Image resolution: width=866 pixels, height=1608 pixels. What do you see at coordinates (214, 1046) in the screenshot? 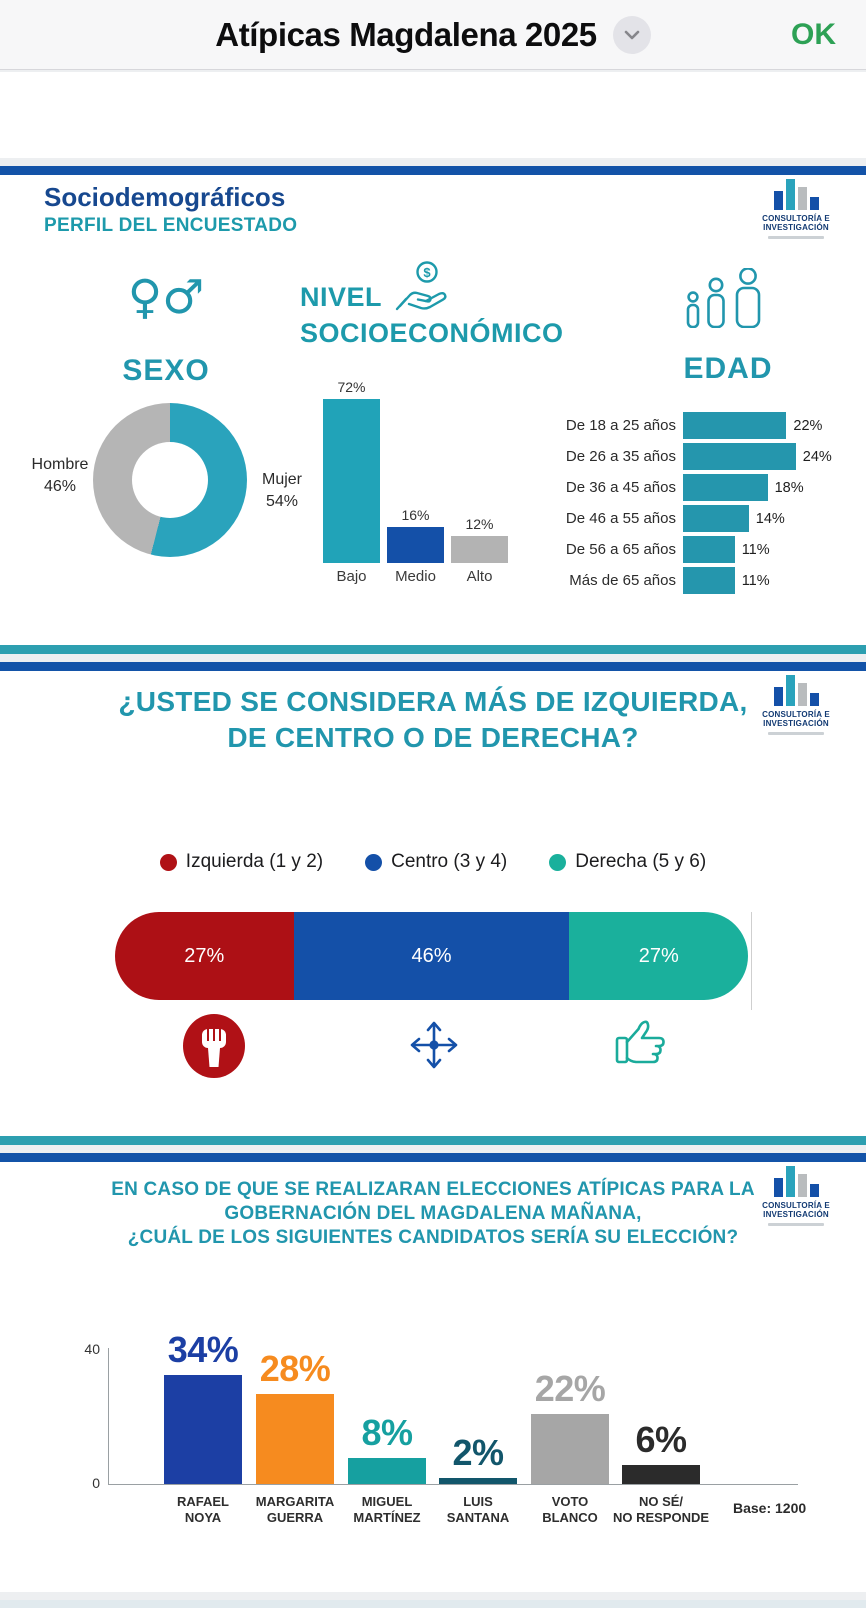
I see `raised-fist-icon` at bounding box center [214, 1046].